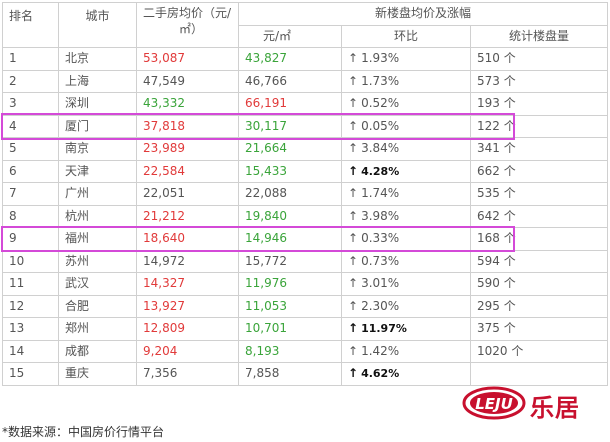 The width and height of the screenshot is (610, 442). Describe the element at coordinates (187, 329) in the screenshot. I see `cell-secondhand-price: 12,809` at that location.